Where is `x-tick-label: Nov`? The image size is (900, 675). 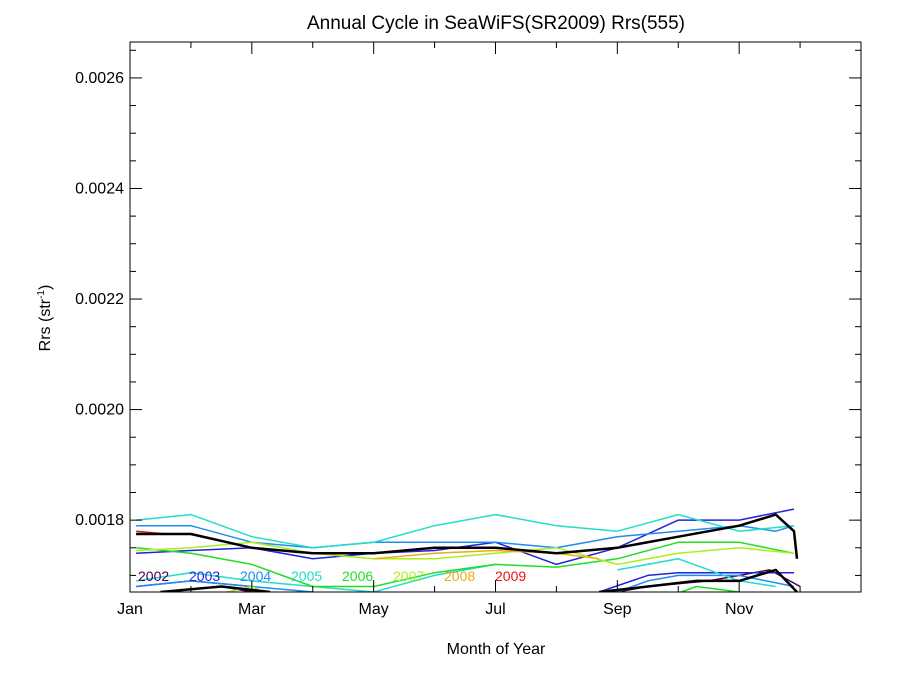
x-tick-label: Nov is located at coordinates (739, 609).